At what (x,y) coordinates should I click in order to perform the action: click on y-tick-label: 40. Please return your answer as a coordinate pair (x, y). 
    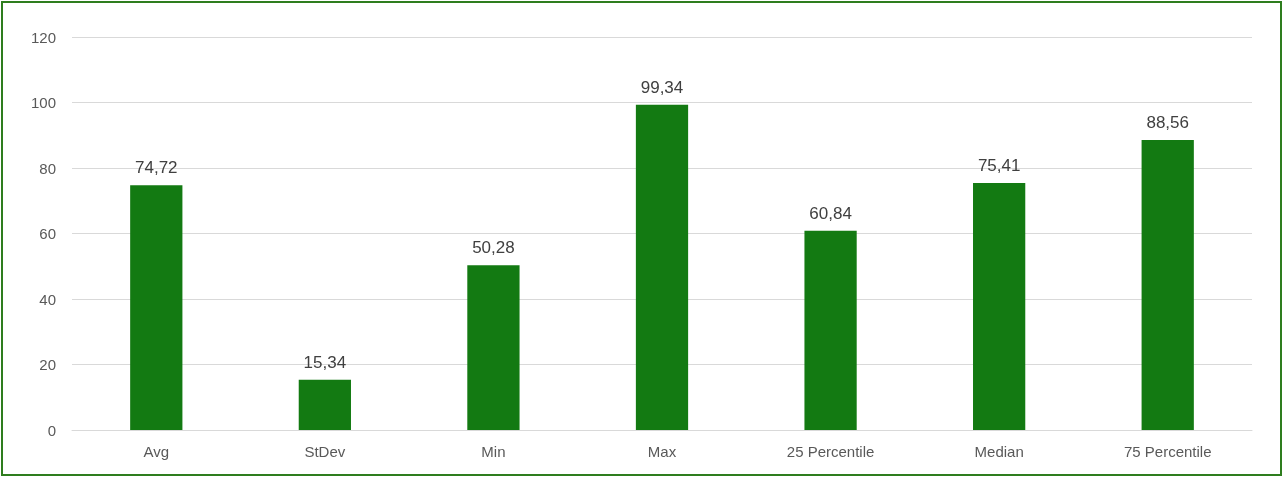
    Looking at the image, I should click on (47, 299).